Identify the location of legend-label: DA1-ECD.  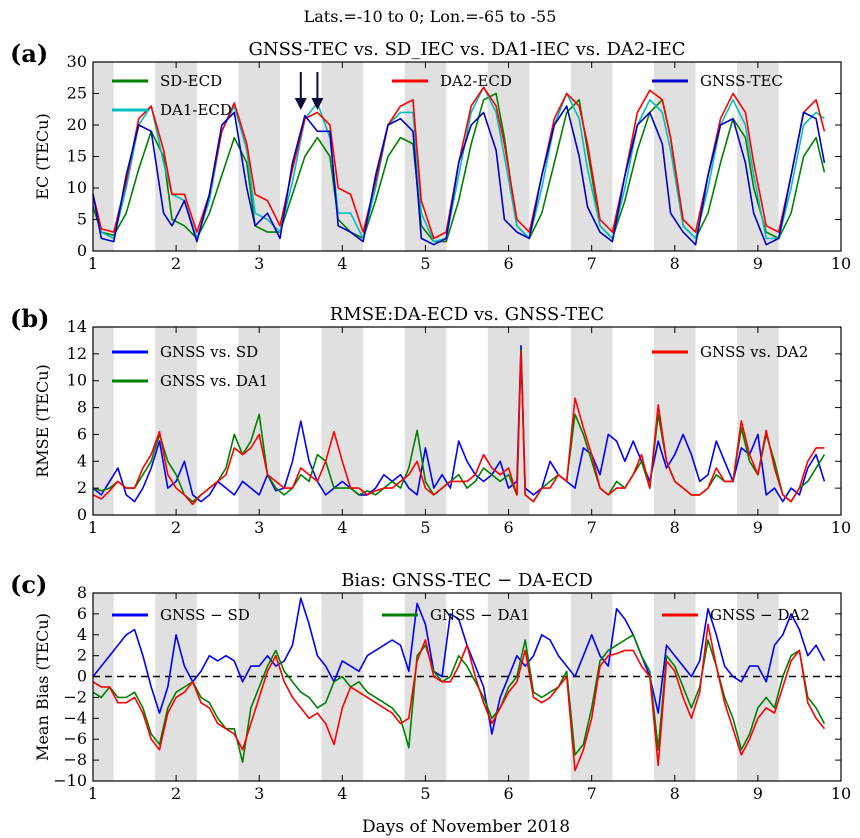
(196, 110).